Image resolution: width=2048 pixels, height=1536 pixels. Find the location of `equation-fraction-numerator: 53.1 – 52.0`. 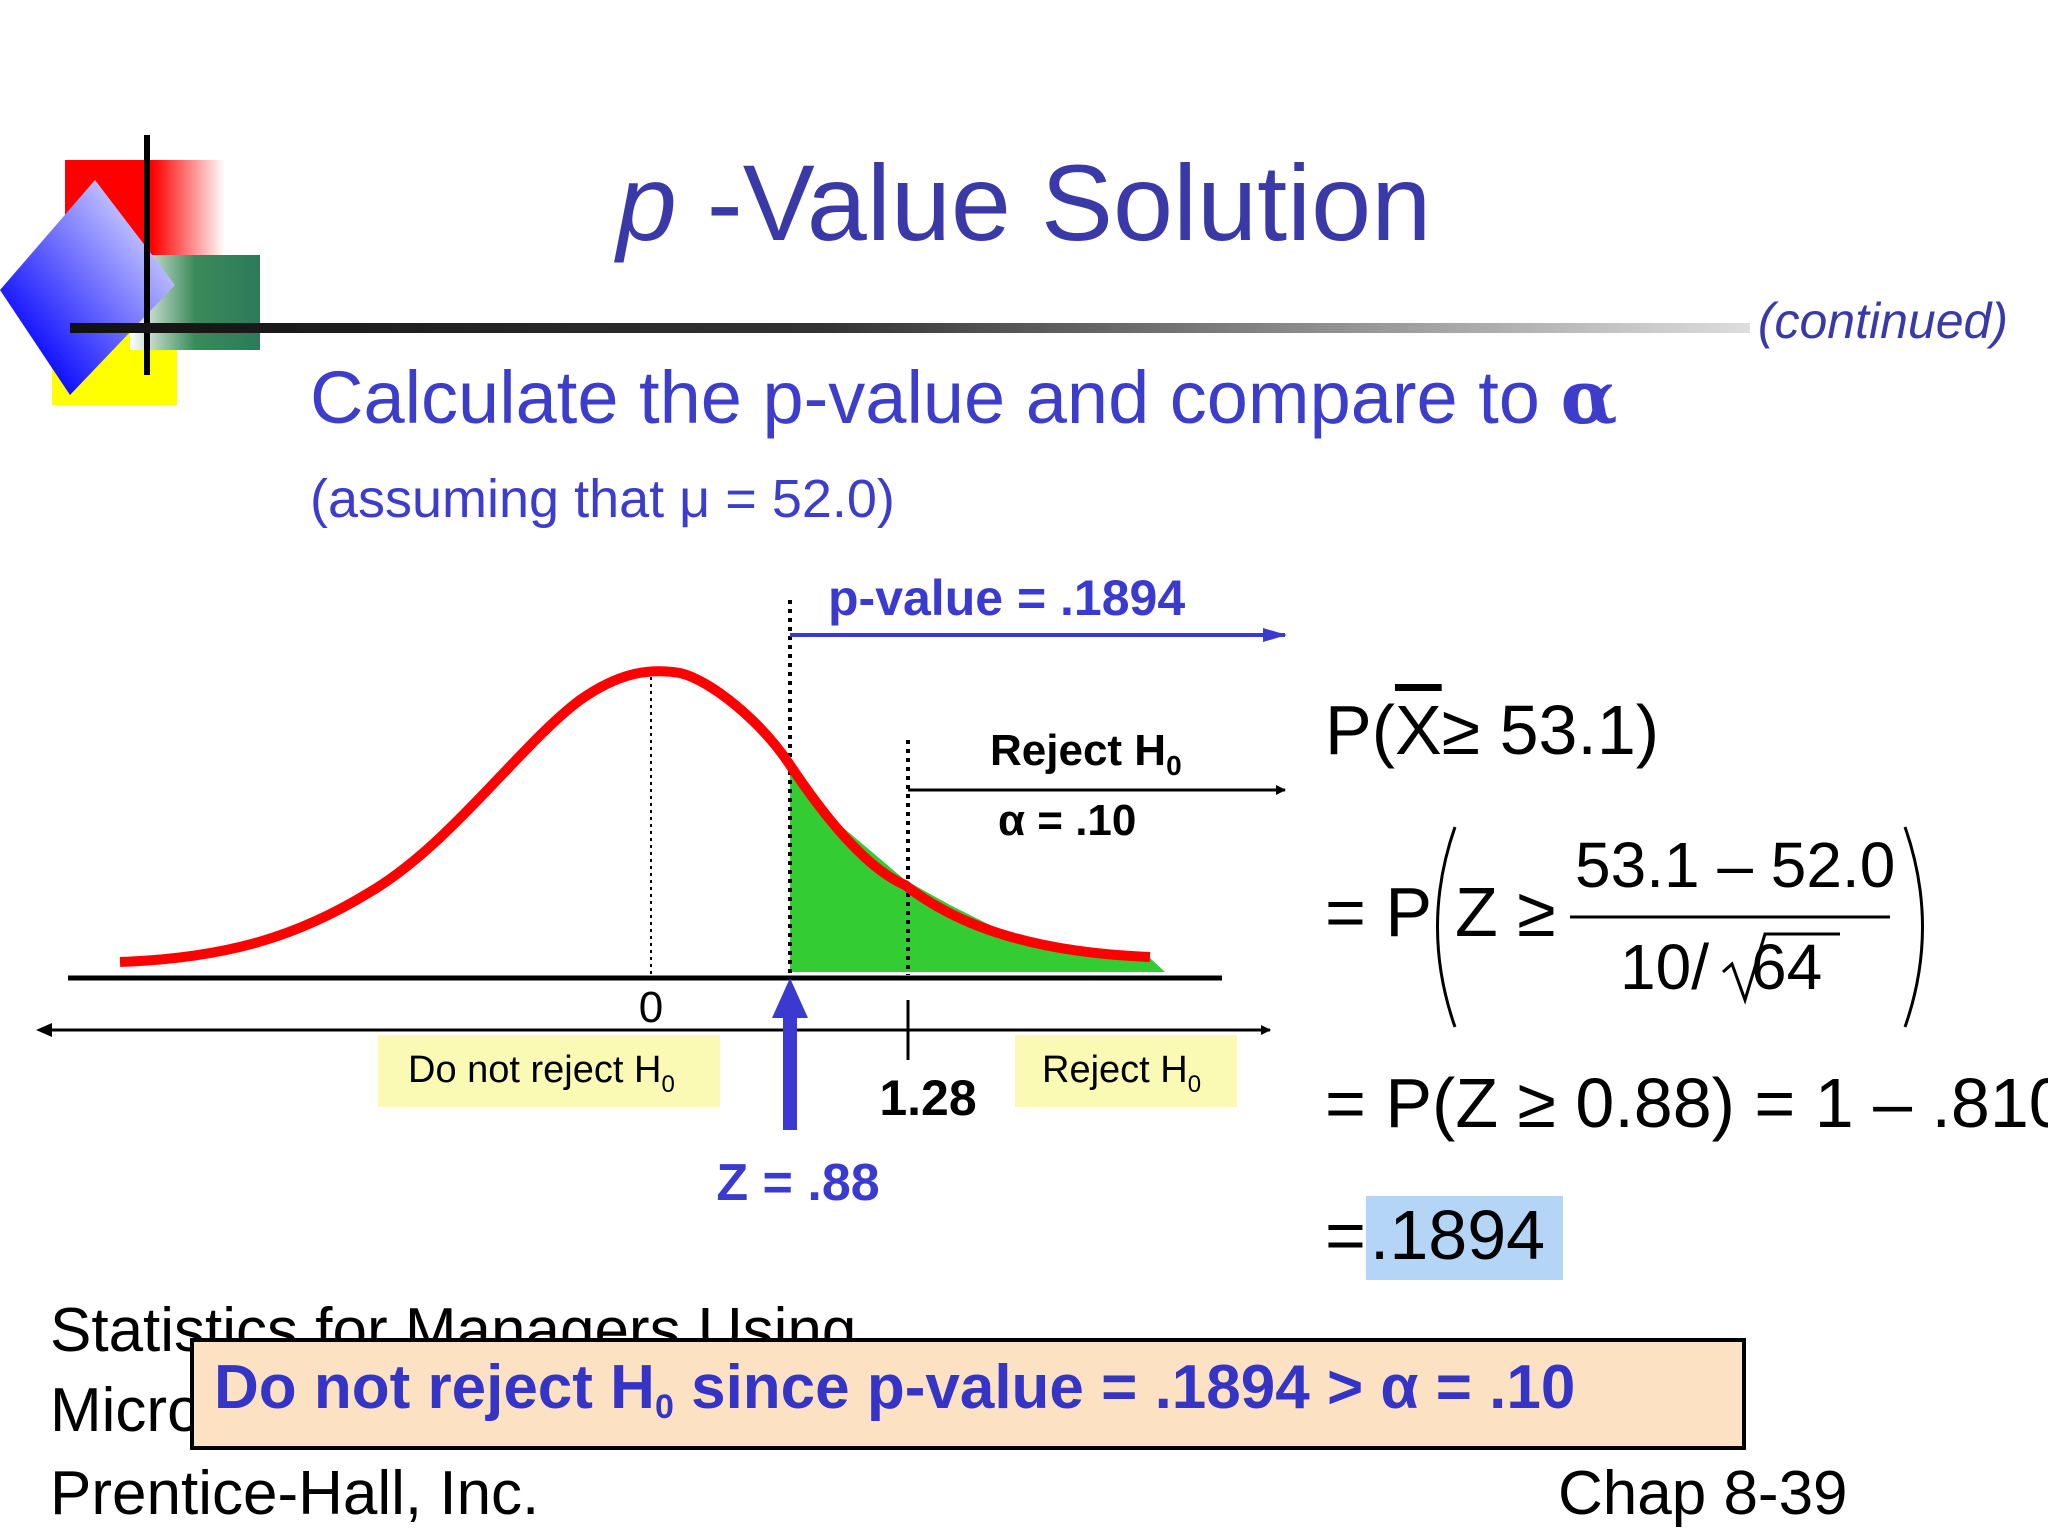

equation-fraction-numerator: 53.1 – 52.0 is located at coordinates (1735, 865).